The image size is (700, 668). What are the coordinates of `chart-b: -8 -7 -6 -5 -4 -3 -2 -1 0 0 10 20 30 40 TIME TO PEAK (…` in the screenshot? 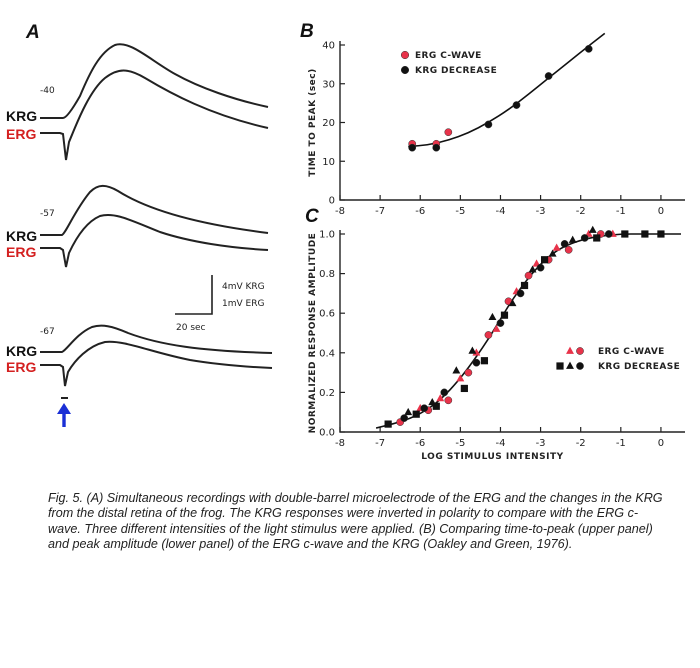 It's located at (496, 124).